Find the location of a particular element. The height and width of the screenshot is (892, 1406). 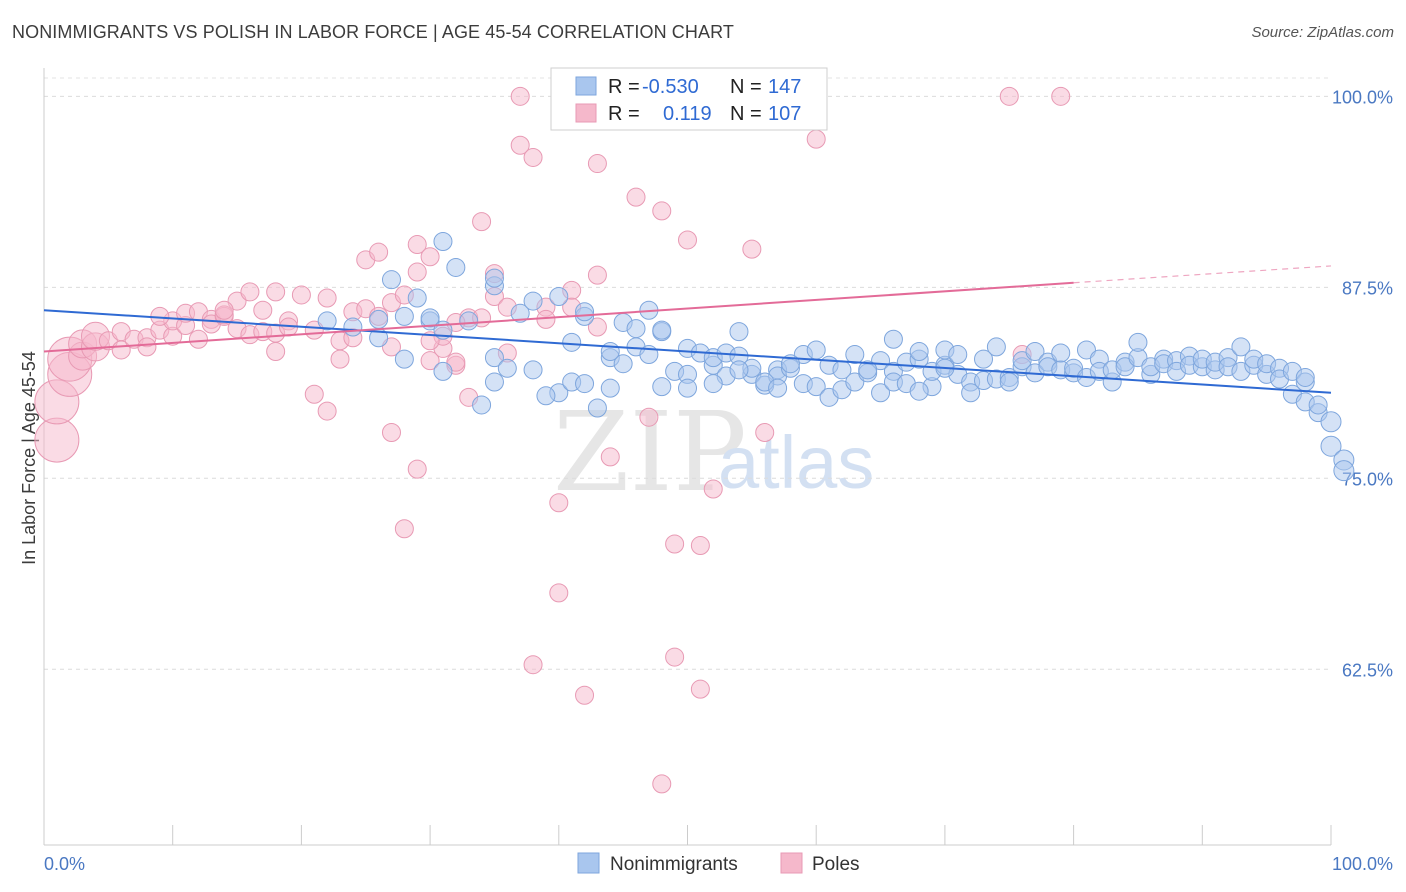

legend-n-label-2: N = is located at coordinates (746, 114).